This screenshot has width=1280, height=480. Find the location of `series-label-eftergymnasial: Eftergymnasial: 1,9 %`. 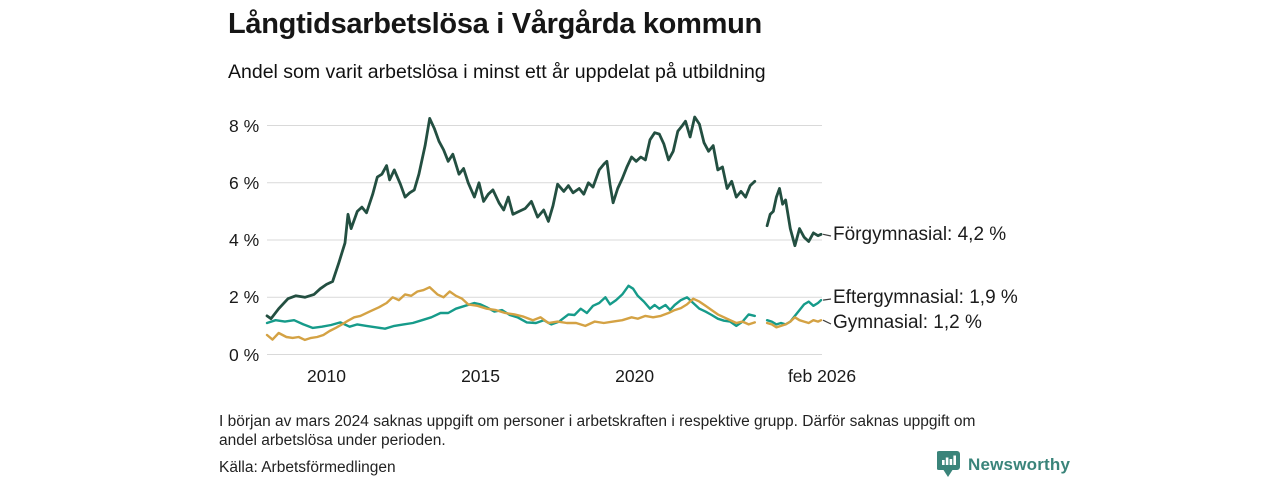

series-label-eftergymnasial: Eftergymnasial: 1,9 % is located at coordinates (925, 297).